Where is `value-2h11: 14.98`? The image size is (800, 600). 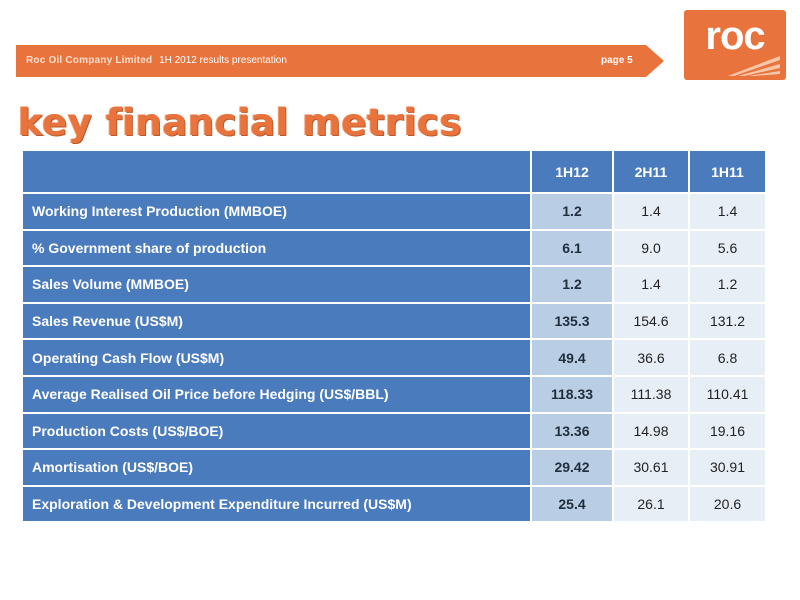 value-2h11: 14.98 is located at coordinates (651, 431).